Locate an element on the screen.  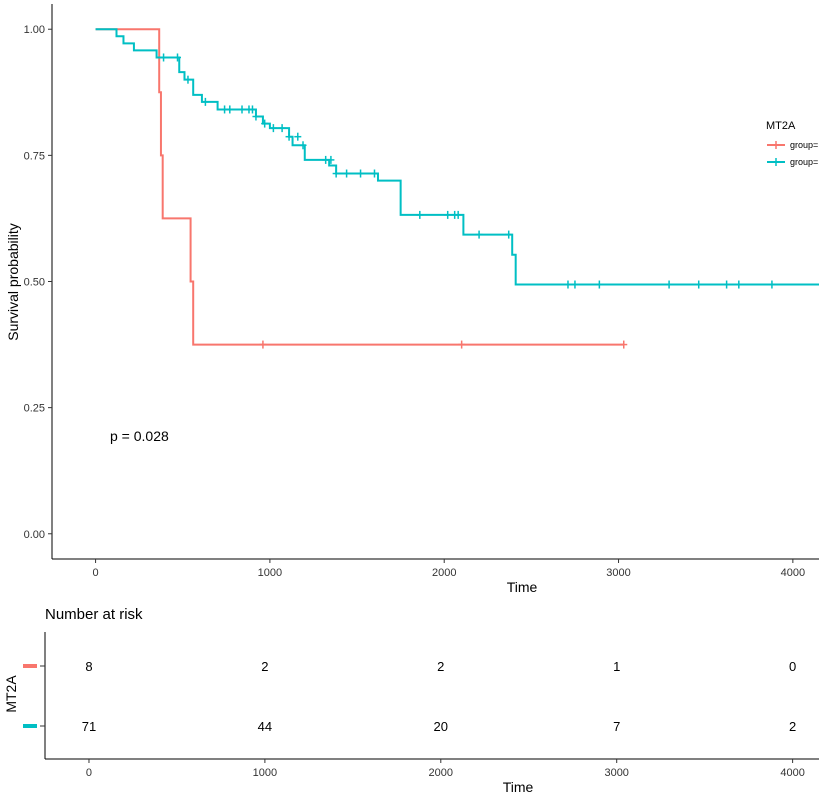
p-value-annotation: p = 0.028 is located at coordinates (139, 436).